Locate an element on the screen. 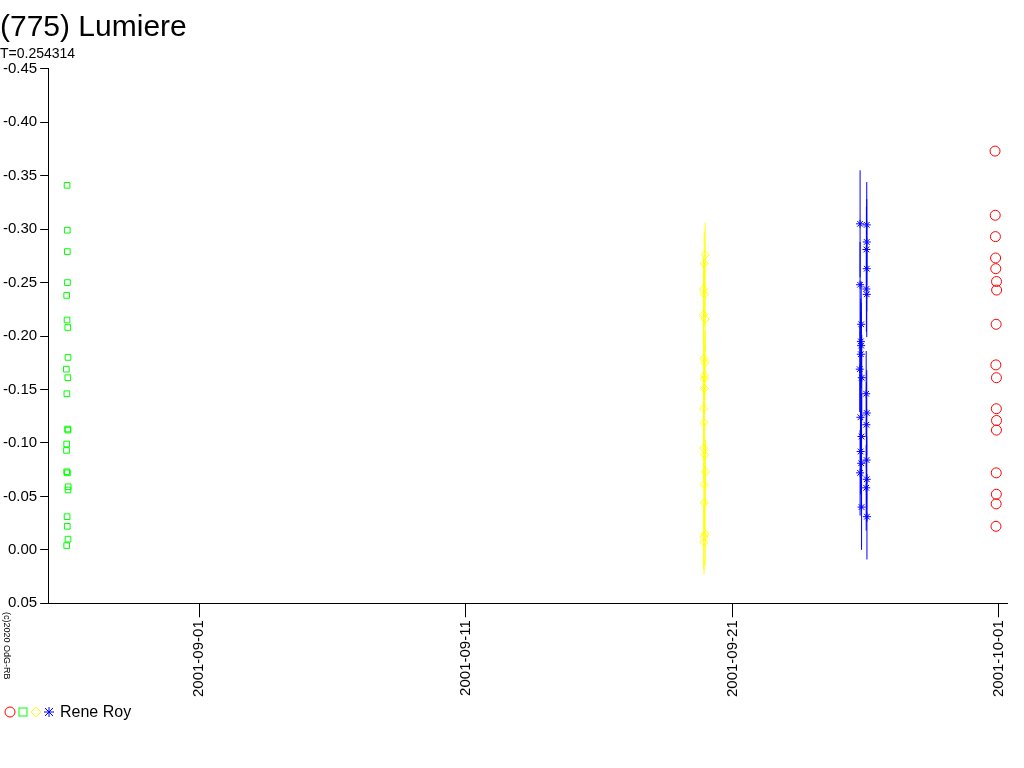  x-tick-label: 2001-09-21 is located at coordinates (731, 659).